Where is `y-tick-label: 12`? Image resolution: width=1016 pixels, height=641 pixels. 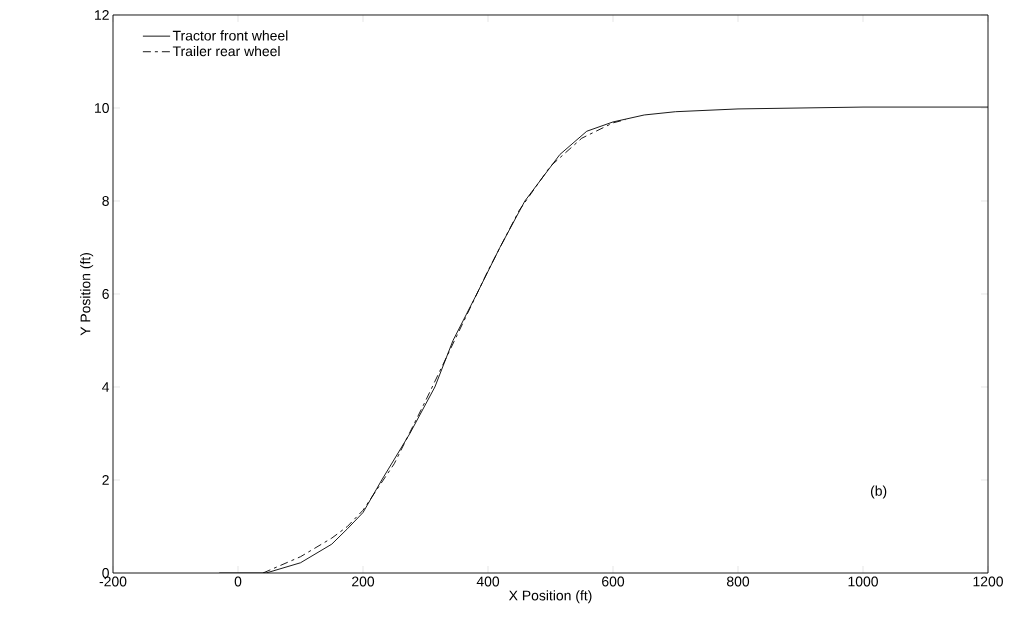
y-tick-label: 12 is located at coordinates (102, 15).